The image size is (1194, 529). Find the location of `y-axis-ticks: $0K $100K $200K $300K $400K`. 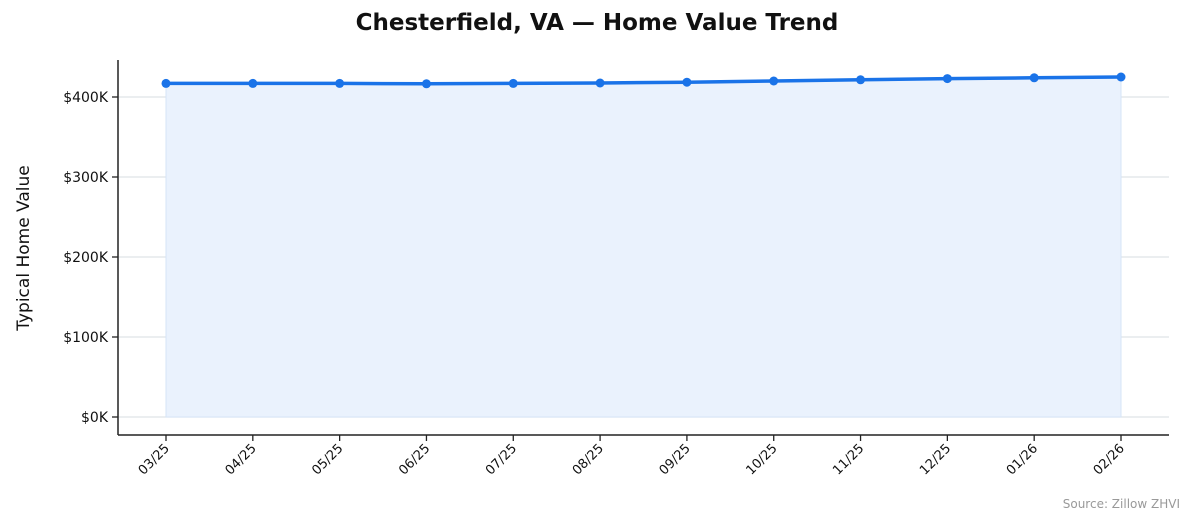

y-axis-ticks: $0K $100K $200K $300K $400K is located at coordinates (90, 258).